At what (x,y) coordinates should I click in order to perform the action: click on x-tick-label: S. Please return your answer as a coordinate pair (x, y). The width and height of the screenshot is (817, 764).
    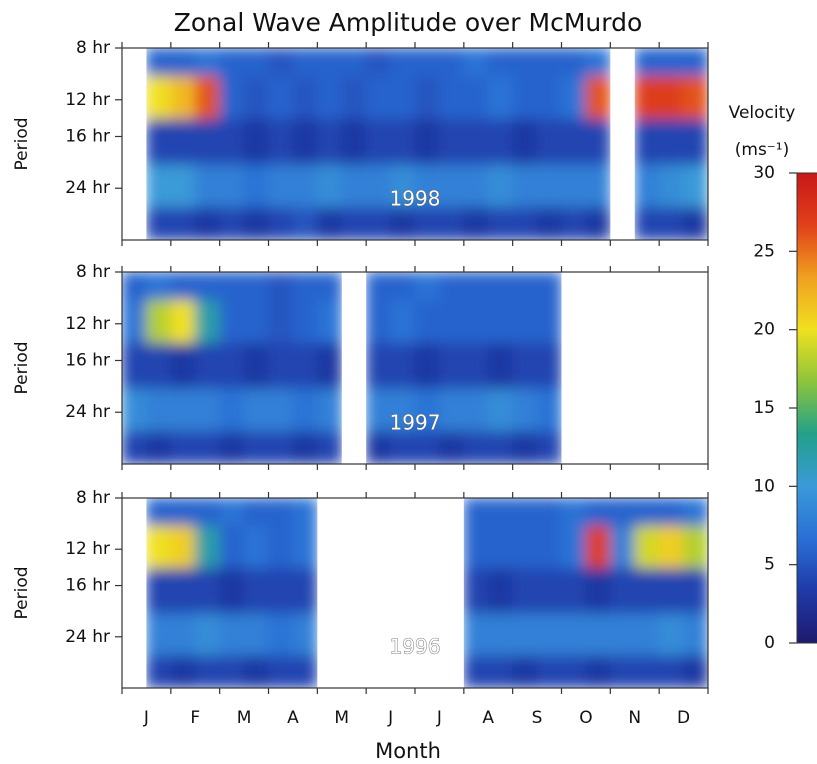
    Looking at the image, I should click on (537, 718).